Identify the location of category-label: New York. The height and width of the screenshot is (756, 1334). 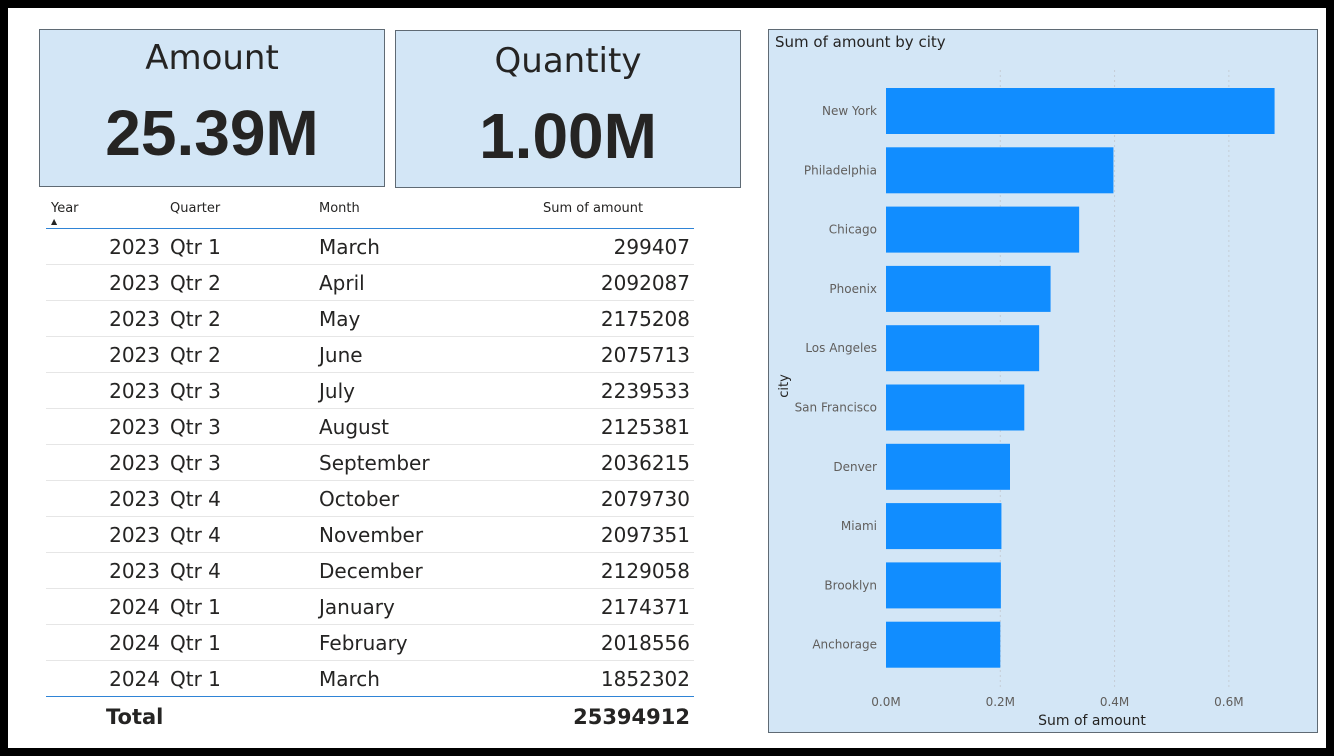
(849, 111).